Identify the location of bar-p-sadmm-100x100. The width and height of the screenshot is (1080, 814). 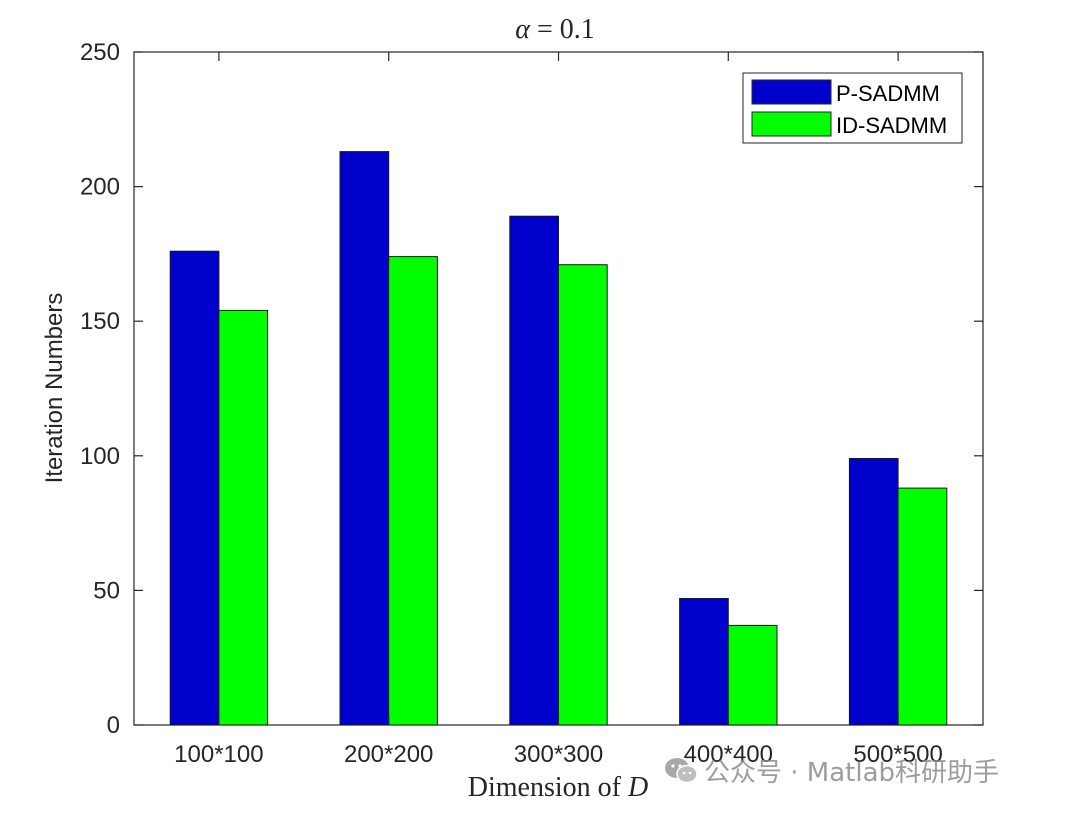
(194, 488).